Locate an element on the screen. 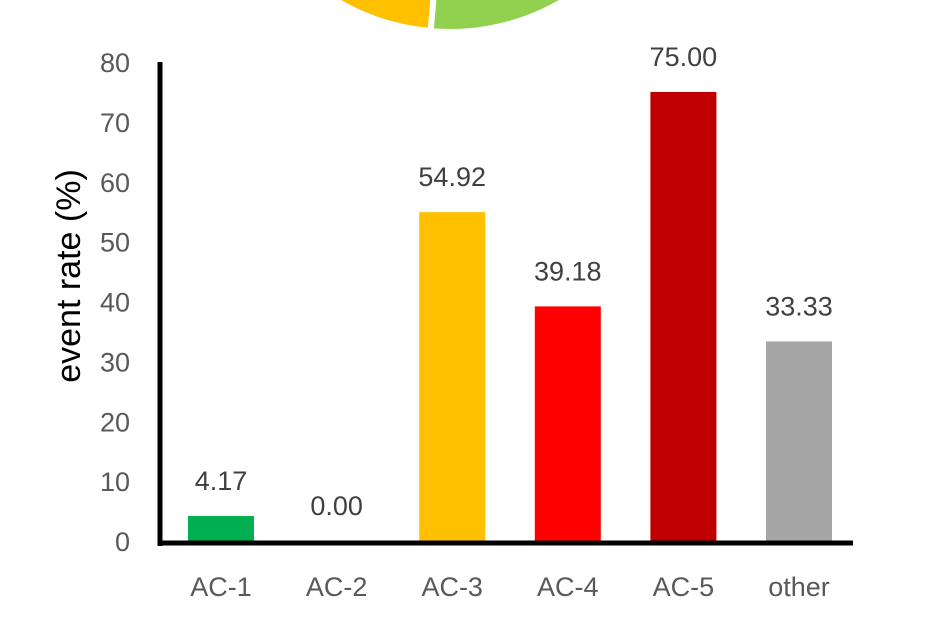 The image size is (929, 629). bar-other is located at coordinates (799, 441).